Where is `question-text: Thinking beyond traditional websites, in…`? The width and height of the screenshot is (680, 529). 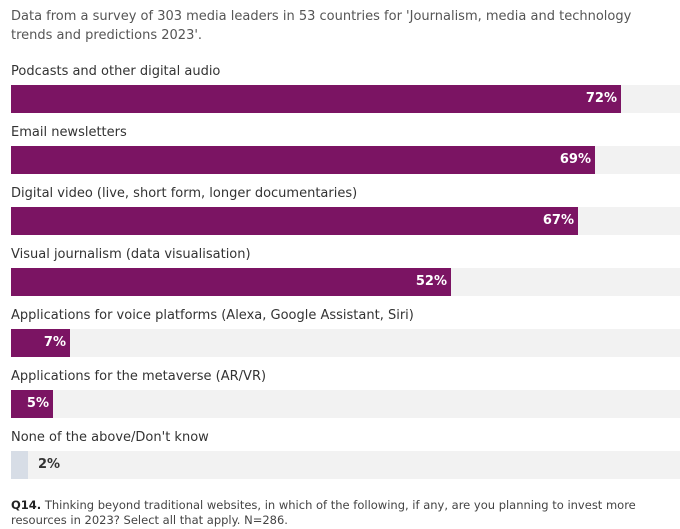 question-text: Thinking beyond traditional websites, in… is located at coordinates (323, 512).